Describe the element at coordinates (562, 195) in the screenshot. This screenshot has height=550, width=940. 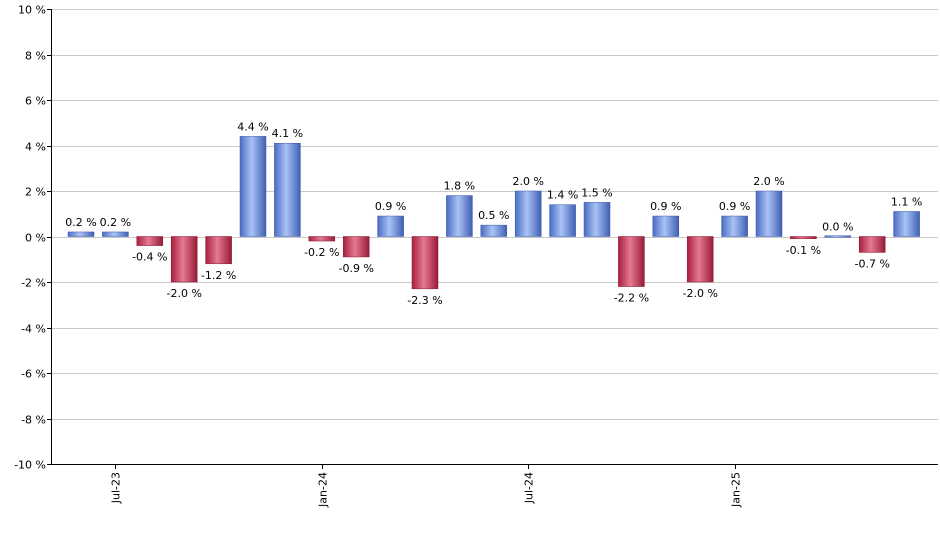
I see `bar-data-label: 1.4 %` at that location.